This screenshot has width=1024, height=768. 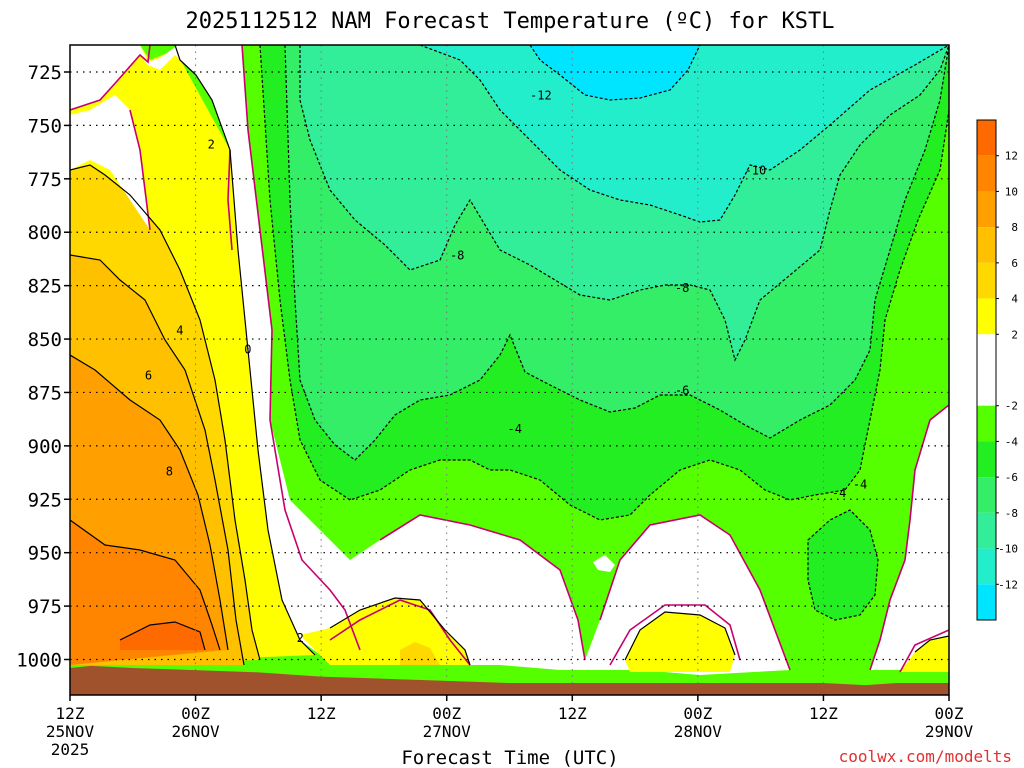 What do you see at coordinates (843, 565) in the screenshot?
I see `cold-band-4-6-lower` at bounding box center [843, 565].